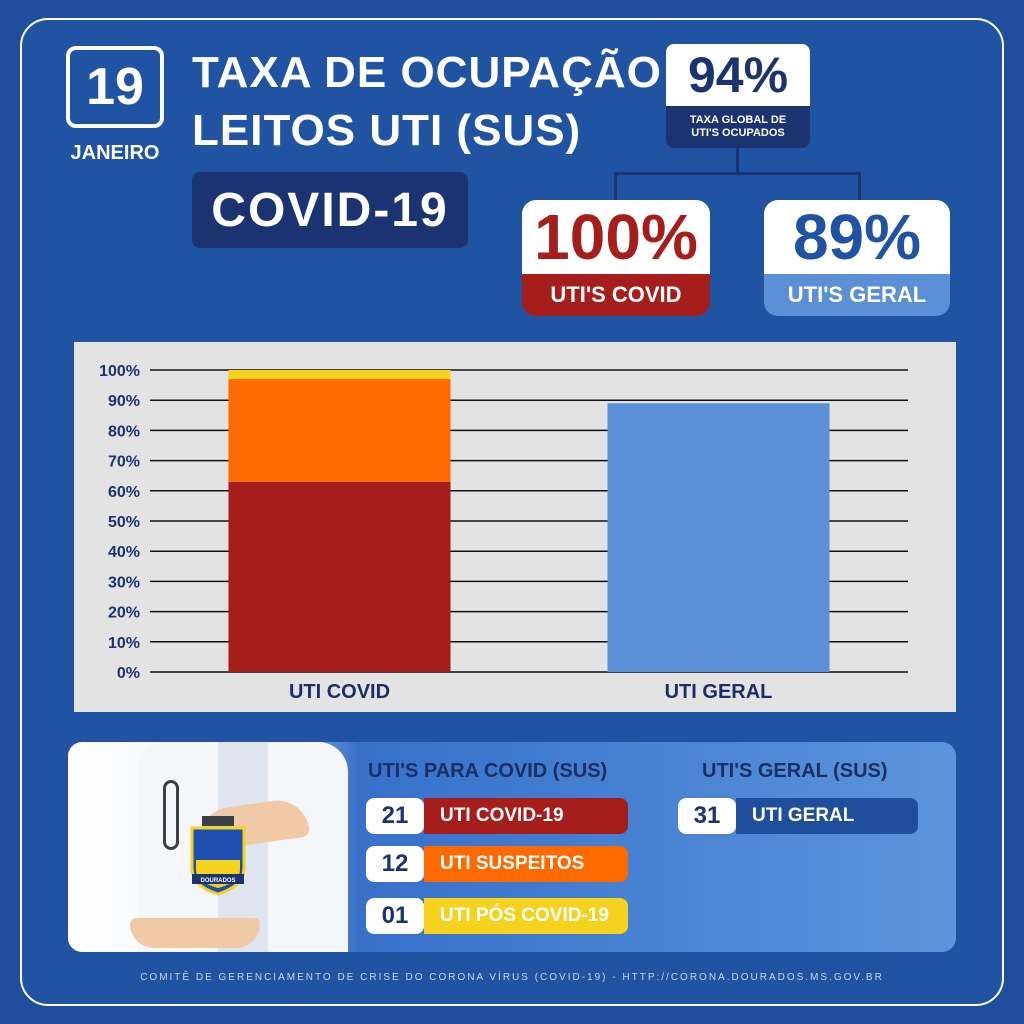  Describe the element at coordinates (795, 771) in the screenshot. I see `geral-section-title: UTI'S GERAL (SUS)` at that location.